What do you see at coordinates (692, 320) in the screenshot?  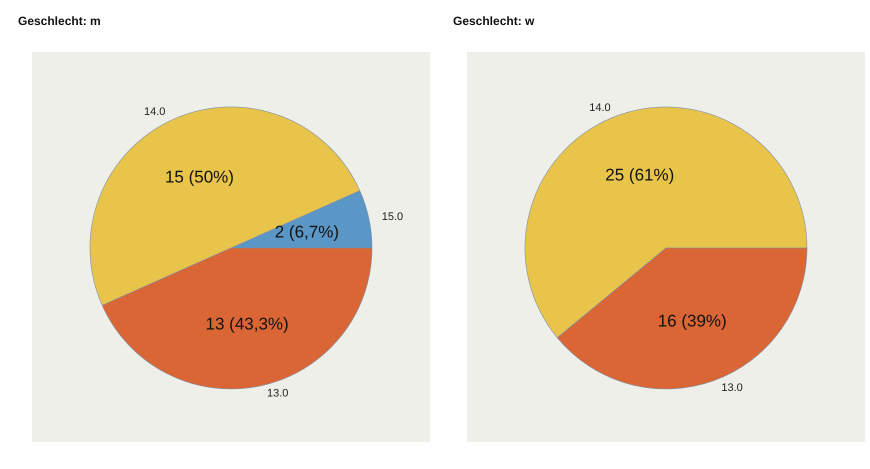 I see `data-label: 16 (39%)` at bounding box center [692, 320].